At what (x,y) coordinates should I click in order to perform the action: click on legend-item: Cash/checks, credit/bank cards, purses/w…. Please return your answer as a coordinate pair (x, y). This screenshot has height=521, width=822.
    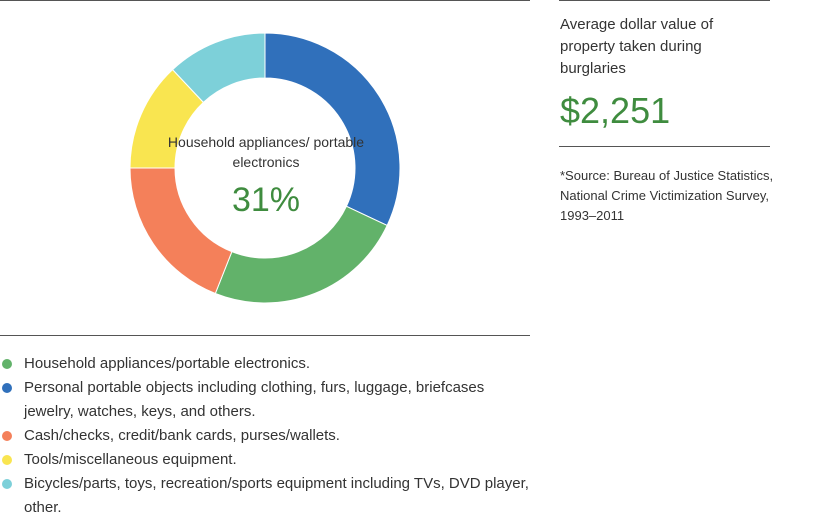
    Looking at the image, I should click on (265, 436).